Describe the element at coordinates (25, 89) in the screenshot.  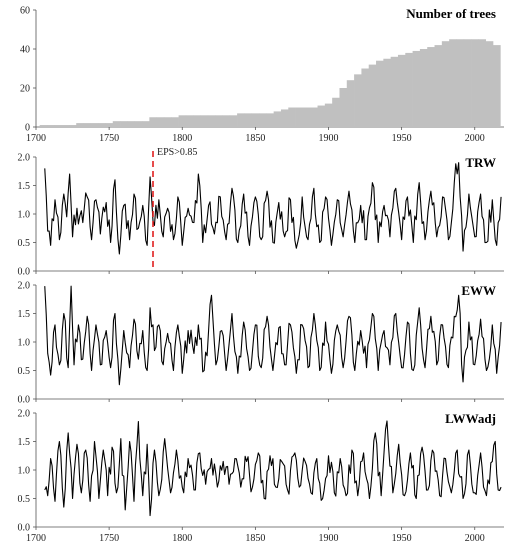
I see `y-tick-label: 20` at that location.